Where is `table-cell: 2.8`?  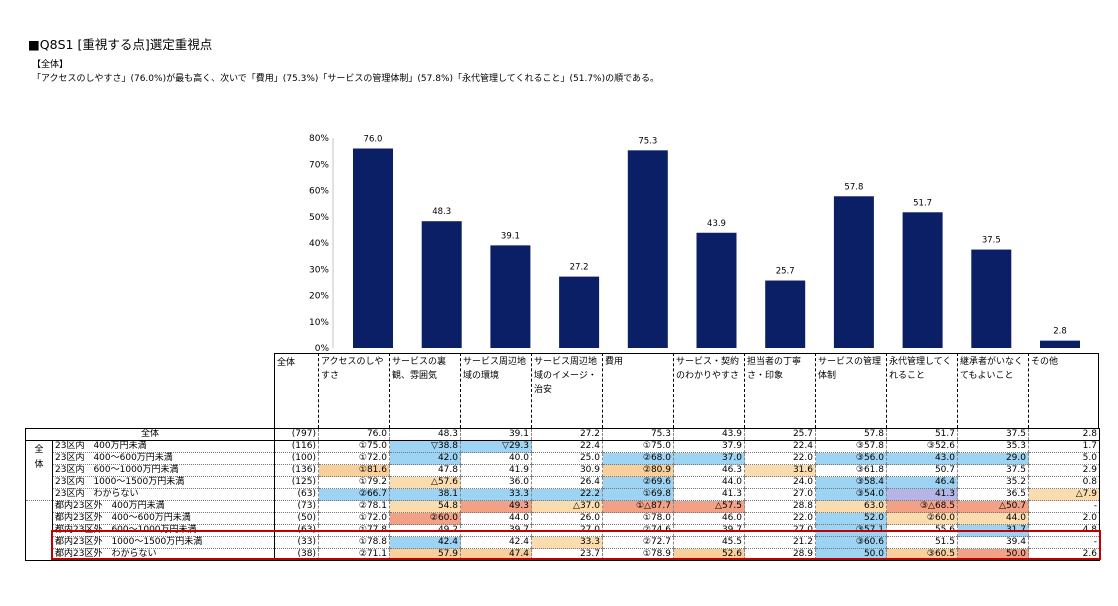
table-cell: 2.8 is located at coordinates (1064, 434).